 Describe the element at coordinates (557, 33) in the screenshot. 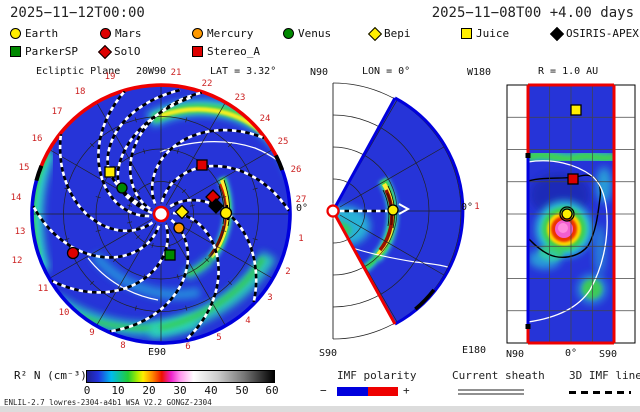

I see `osiris-apex-icon` at that location.